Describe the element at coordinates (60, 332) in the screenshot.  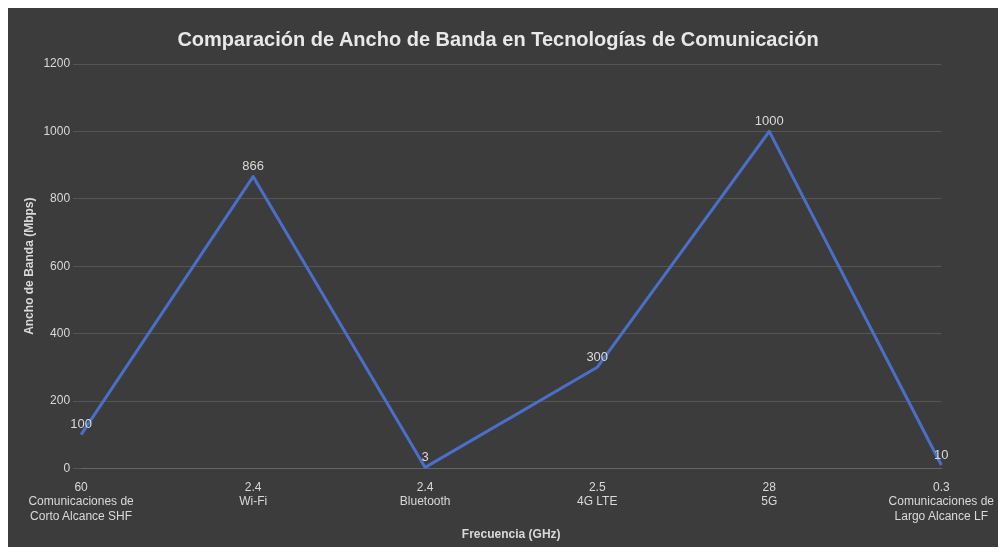
I see `y-tick-label: 400` at that location.